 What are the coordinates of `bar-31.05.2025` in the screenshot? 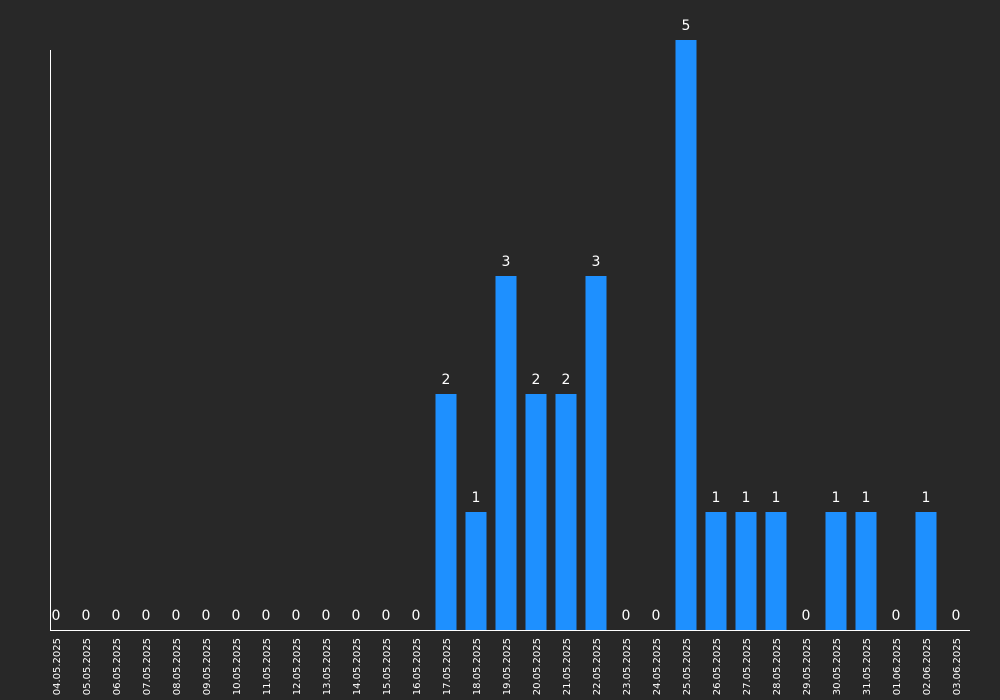 It's located at (866, 571).